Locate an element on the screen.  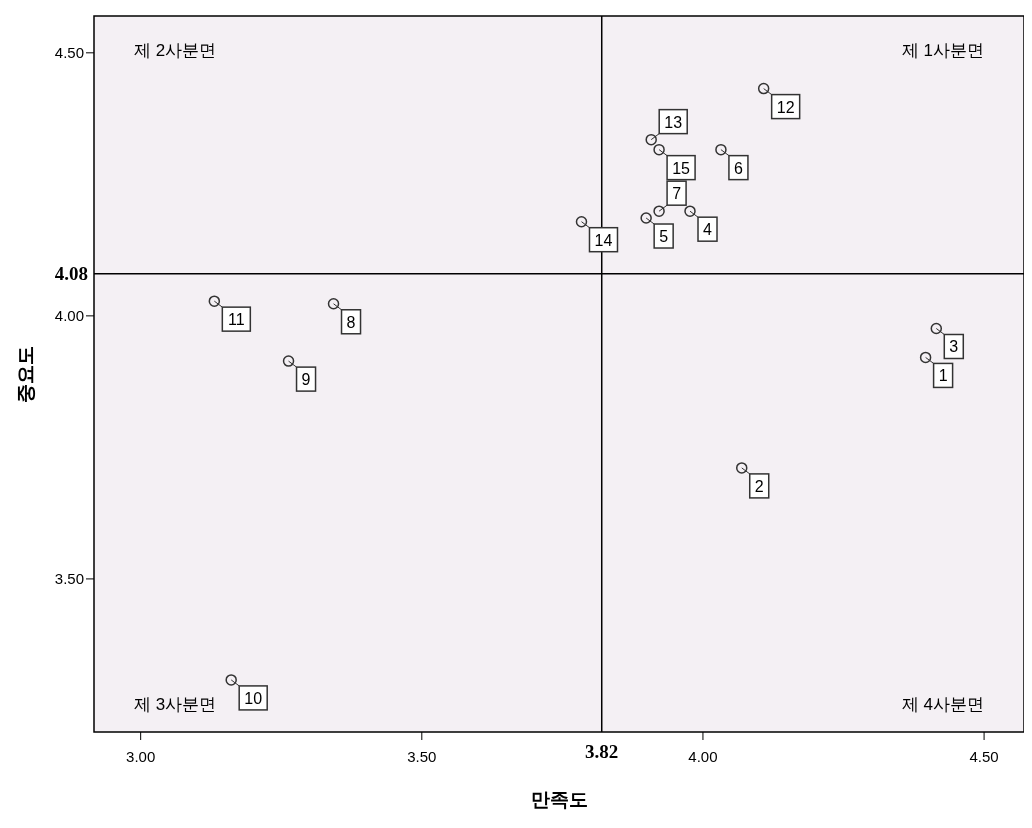
annotation: 14 is located at coordinates (603, 240).